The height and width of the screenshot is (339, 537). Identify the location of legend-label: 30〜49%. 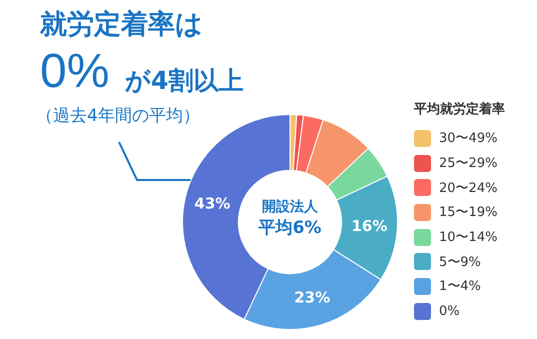
(468, 139).